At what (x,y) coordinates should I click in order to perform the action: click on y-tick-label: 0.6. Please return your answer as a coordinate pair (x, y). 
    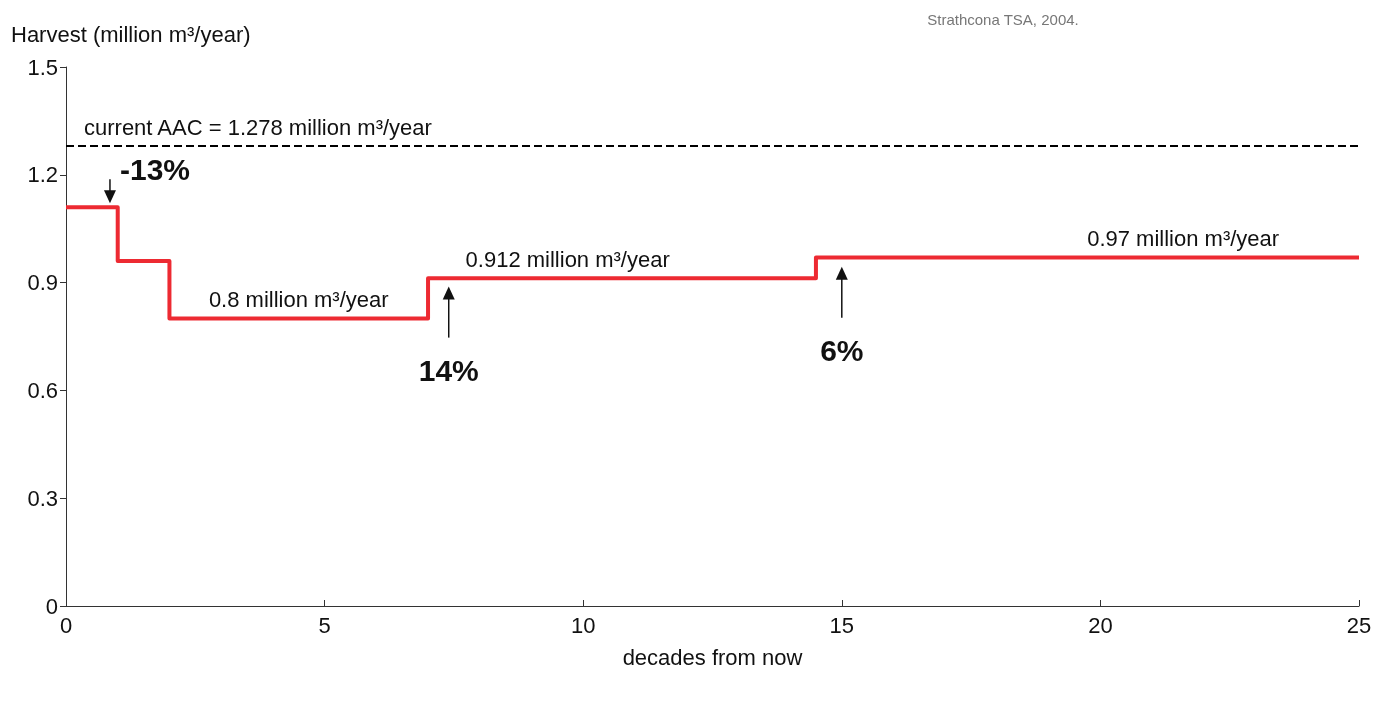
    Looking at the image, I should click on (42, 390).